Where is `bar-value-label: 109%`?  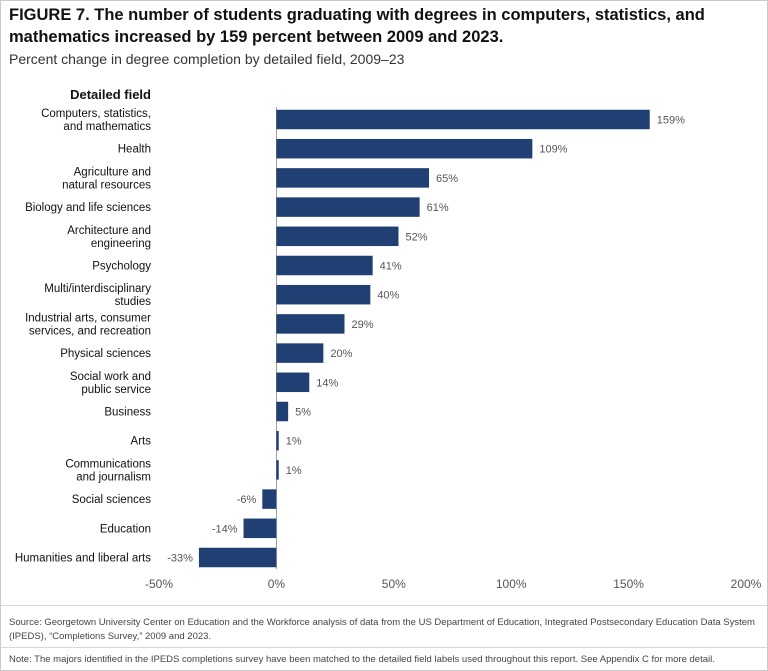 bar-value-label: 109% is located at coordinates (553, 150).